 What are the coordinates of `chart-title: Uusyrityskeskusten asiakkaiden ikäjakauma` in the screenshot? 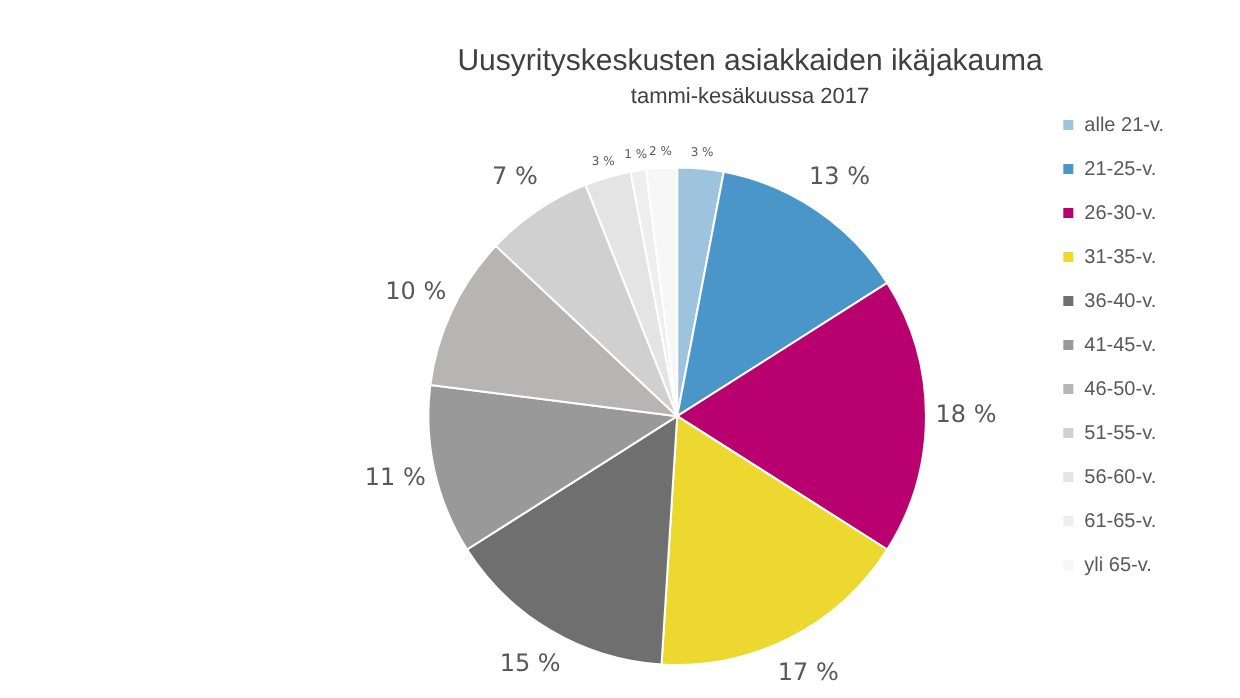 It's located at (750, 61).